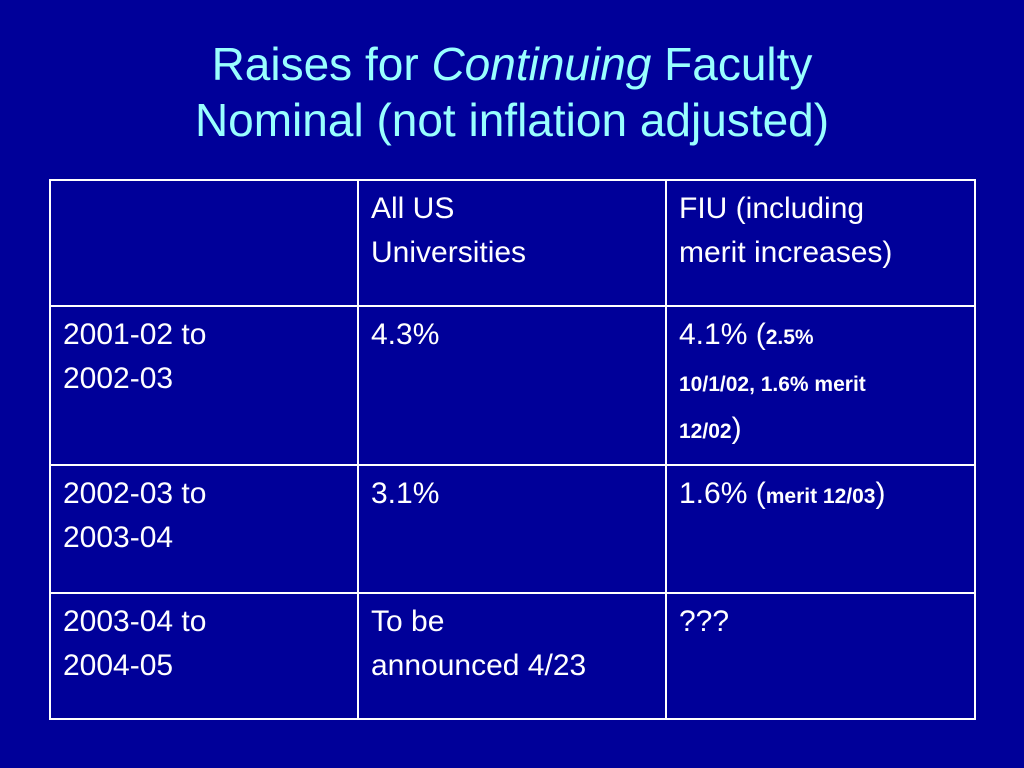  Describe the element at coordinates (479, 665) in the screenshot. I see `all-us-line-2: announced 4/23` at that location.